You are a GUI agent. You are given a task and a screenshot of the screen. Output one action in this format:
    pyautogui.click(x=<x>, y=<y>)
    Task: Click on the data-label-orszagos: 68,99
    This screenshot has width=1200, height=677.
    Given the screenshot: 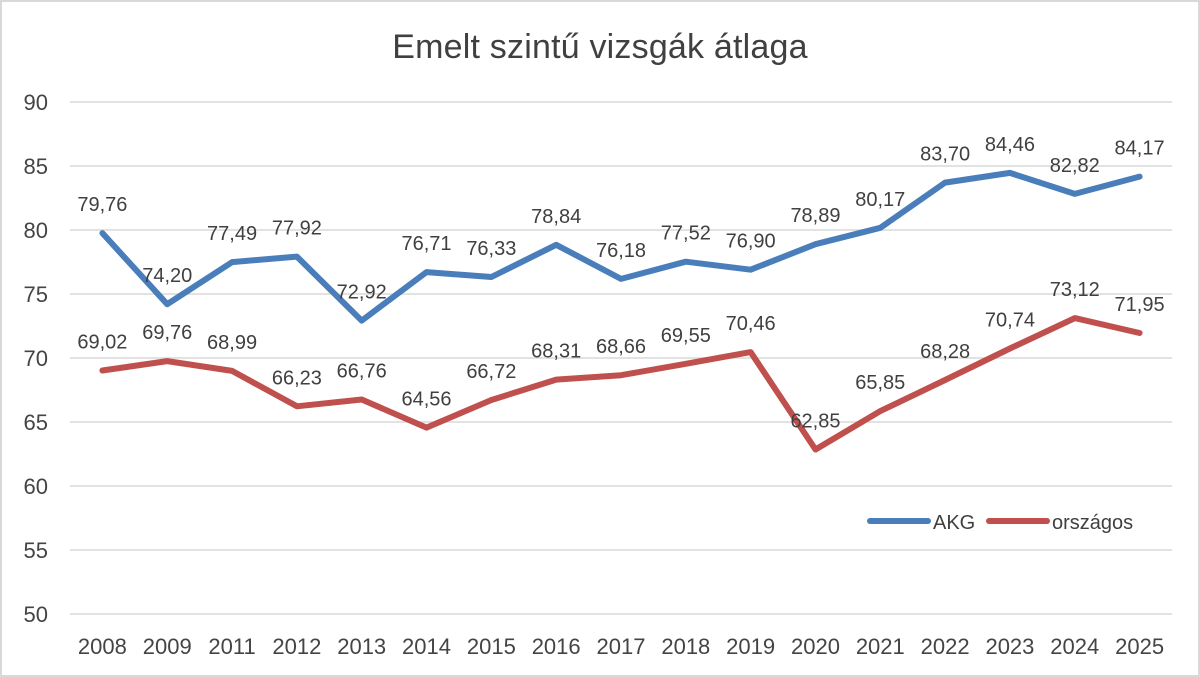 What is the action you would take?
    pyautogui.click(x=232, y=343)
    